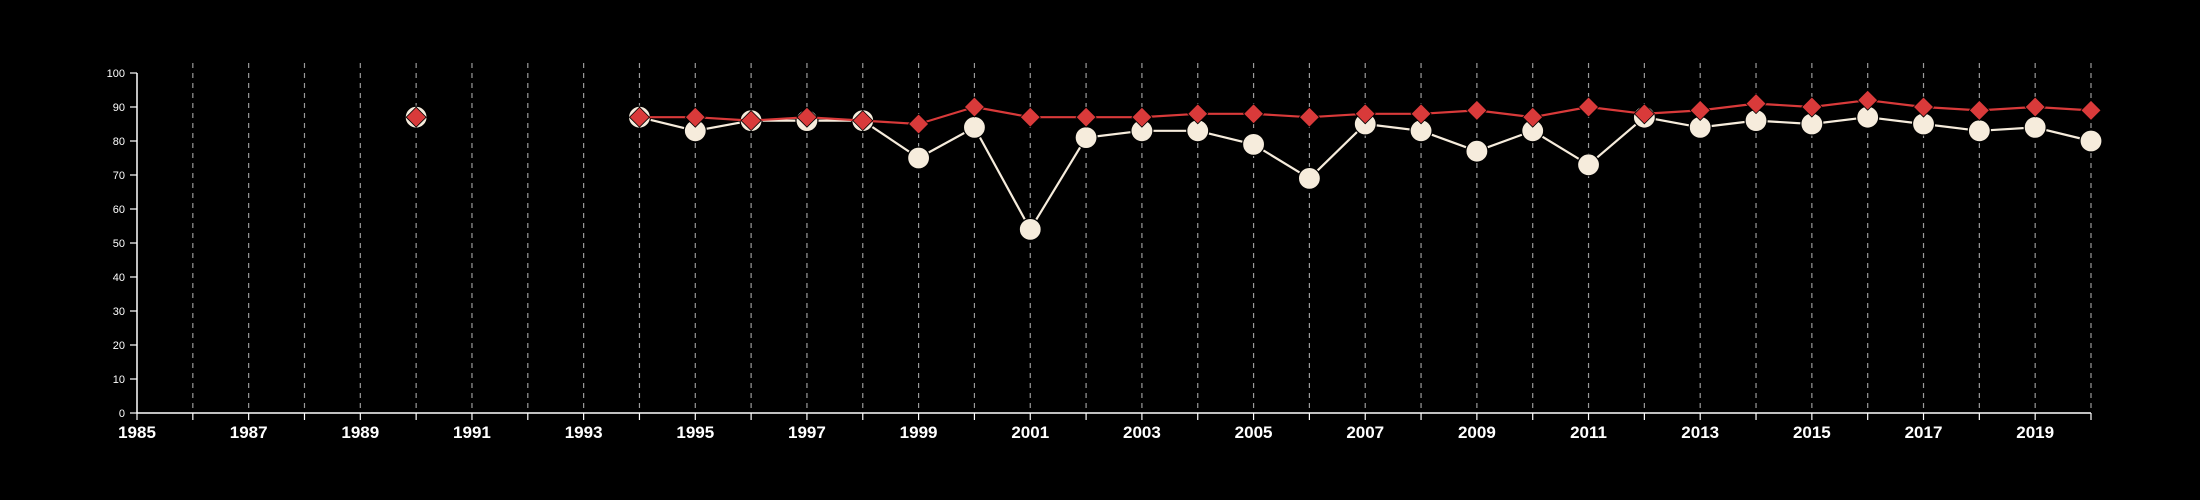 The width and height of the screenshot is (2200, 500). What do you see at coordinates (695, 432) in the screenshot?
I see `x-tick-label: 1995` at bounding box center [695, 432].